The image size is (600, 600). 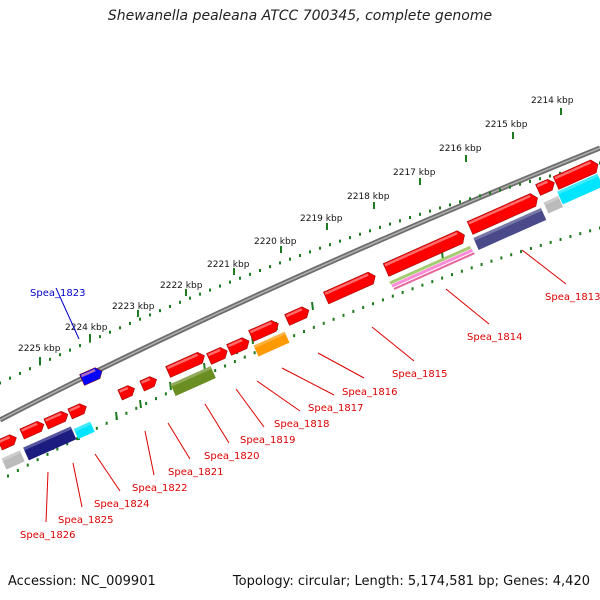 What do you see at coordinates (217, 356) in the screenshot?
I see `gene-1820-shape` at bounding box center [217, 356].